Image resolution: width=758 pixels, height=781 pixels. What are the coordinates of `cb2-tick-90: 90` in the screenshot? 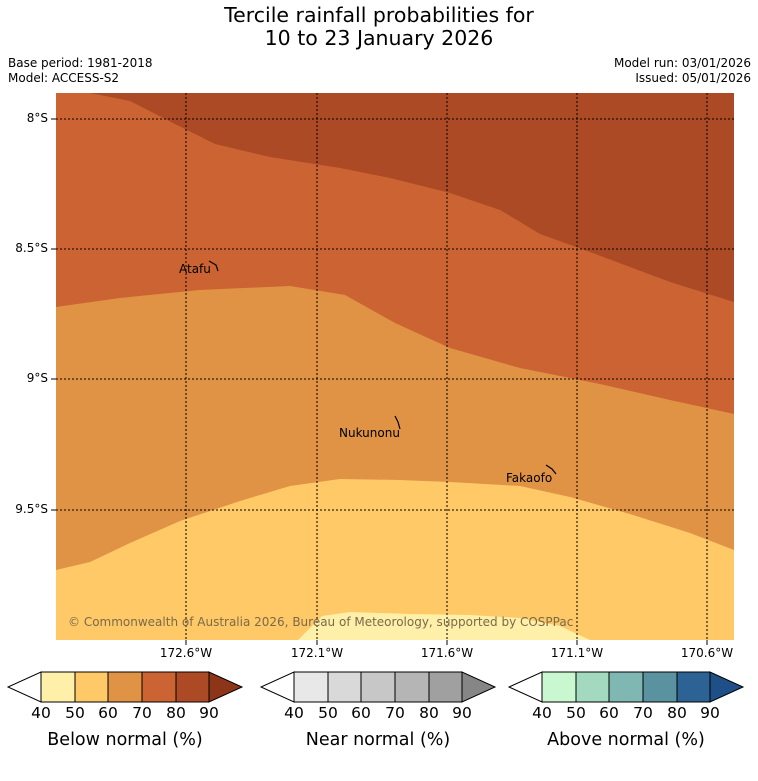 It's located at (462, 713).